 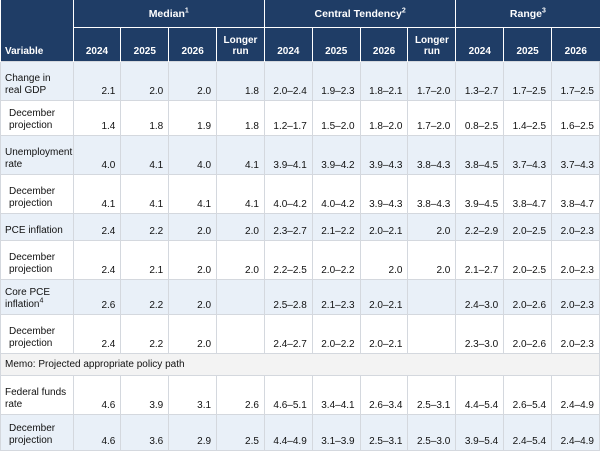 What do you see at coordinates (288, 44) in the screenshot?
I see `column-header-central-2024: 2024` at bounding box center [288, 44].